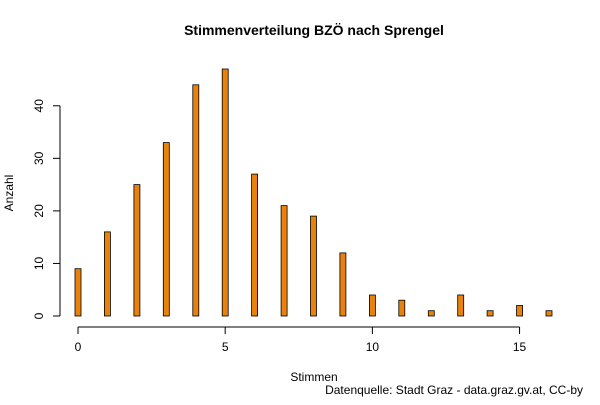 The width and height of the screenshot is (600, 405). Describe the element at coordinates (313, 377) in the screenshot. I see `x-axis-label: Stimmen` at that location.